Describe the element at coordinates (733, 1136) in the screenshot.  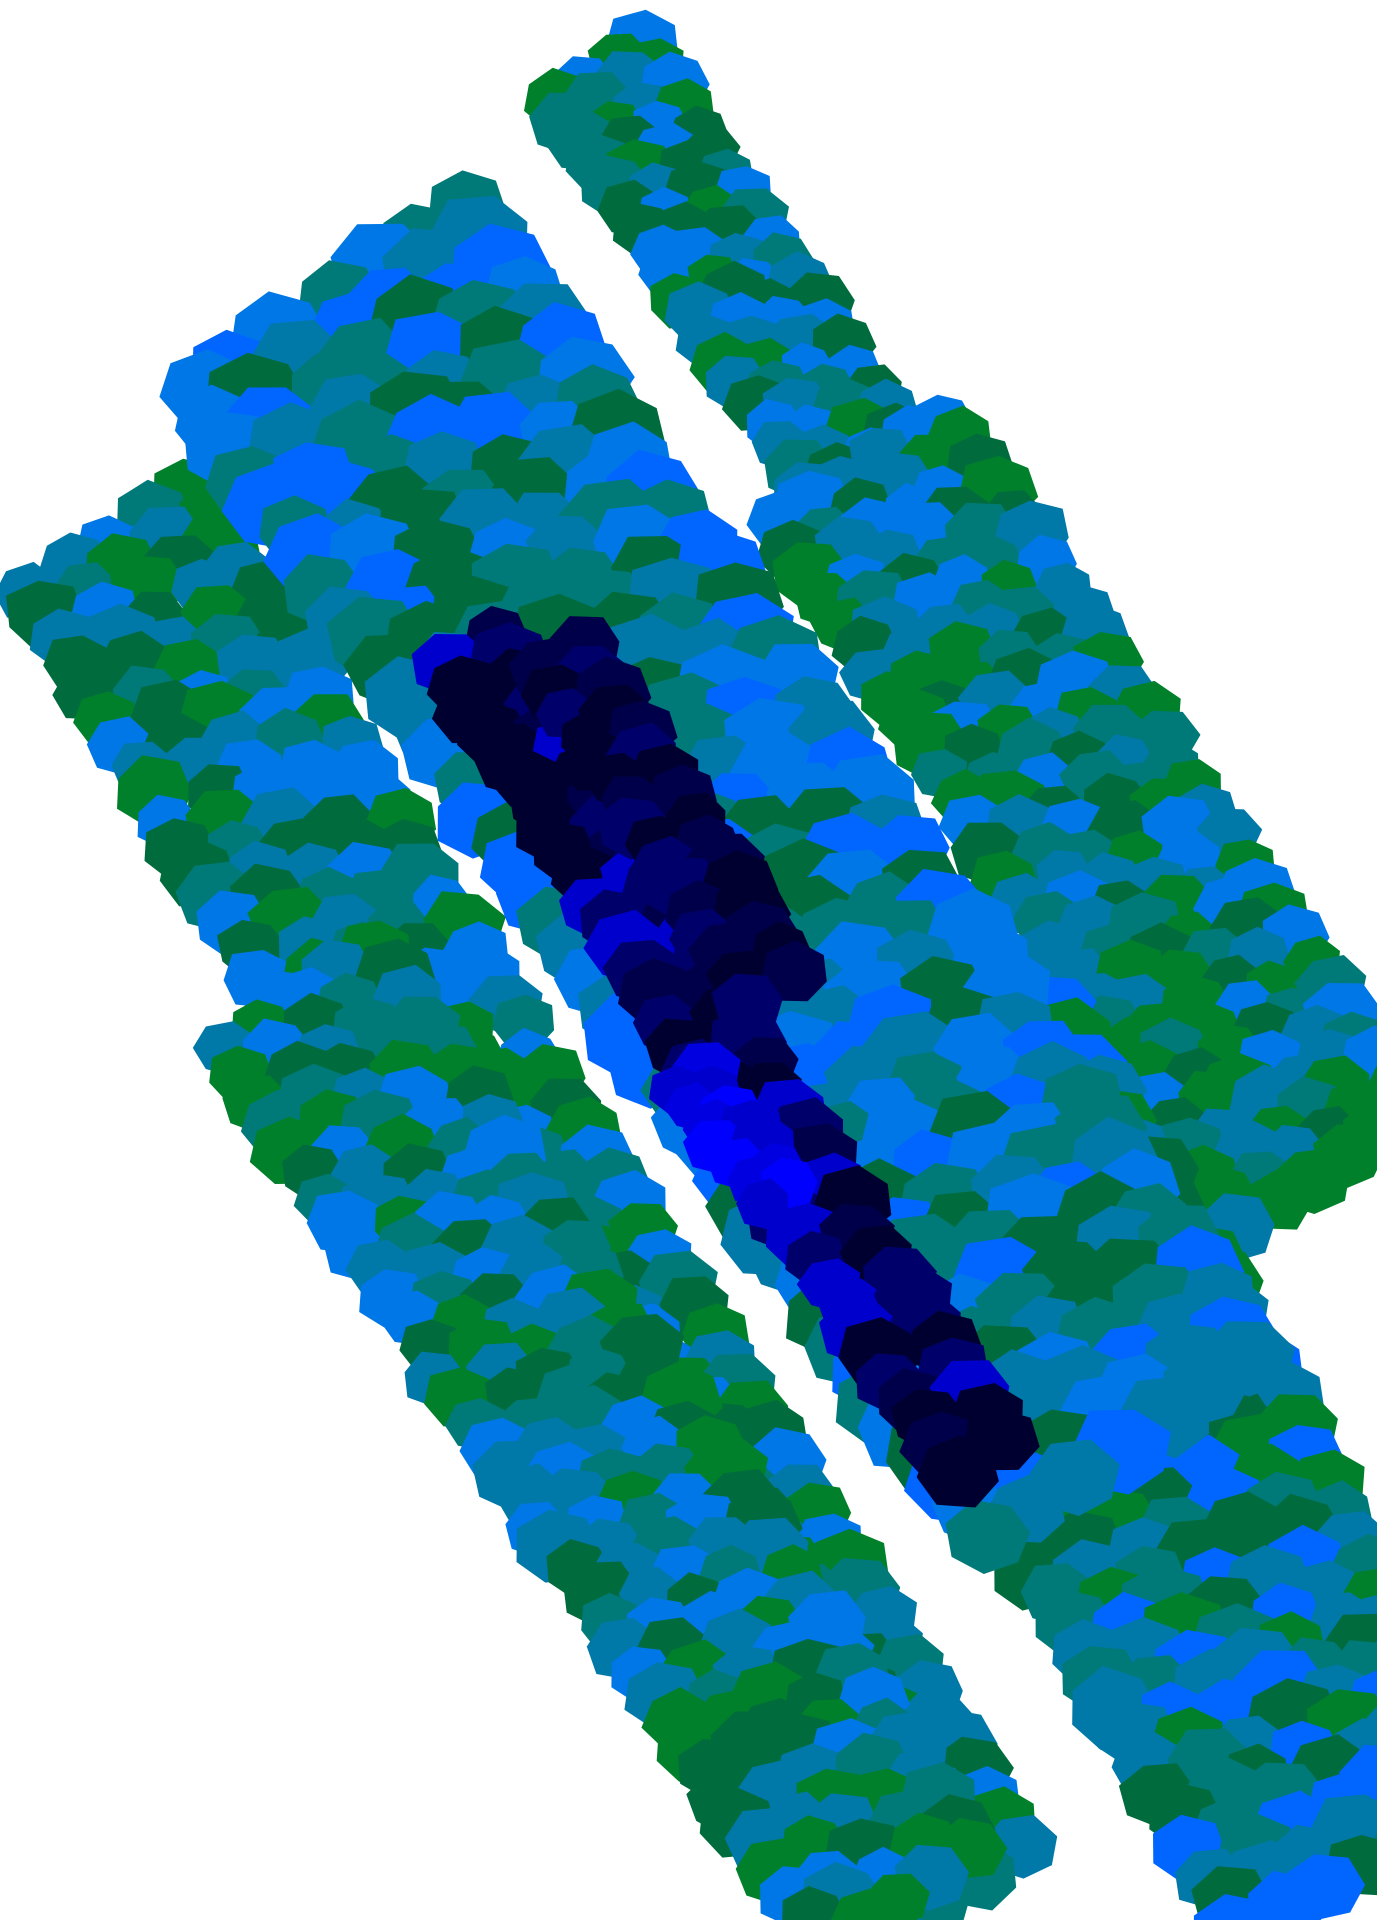
I see `core-strand-bright` at that location.